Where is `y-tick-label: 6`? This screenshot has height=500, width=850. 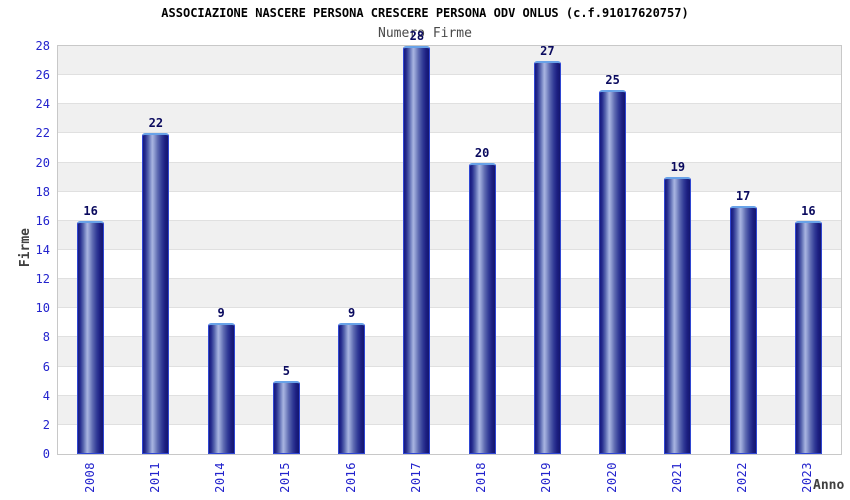 y-tick-label: 6 is located at coordinates (46, 366).